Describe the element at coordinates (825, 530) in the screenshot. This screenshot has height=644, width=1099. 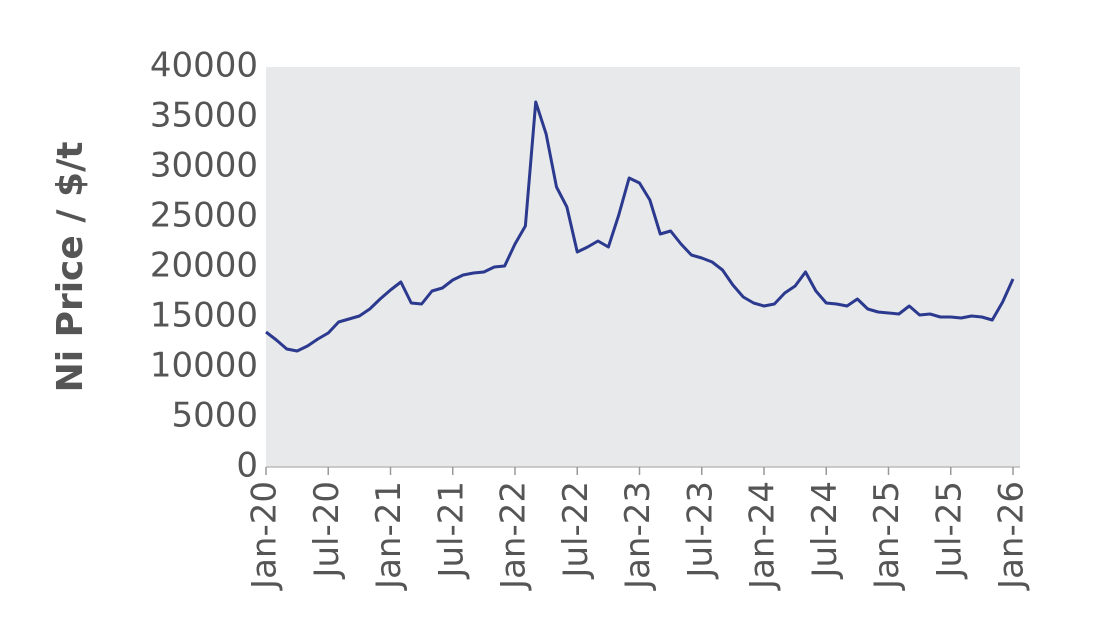
I see `x-tick-label: Jul-24` at that location.